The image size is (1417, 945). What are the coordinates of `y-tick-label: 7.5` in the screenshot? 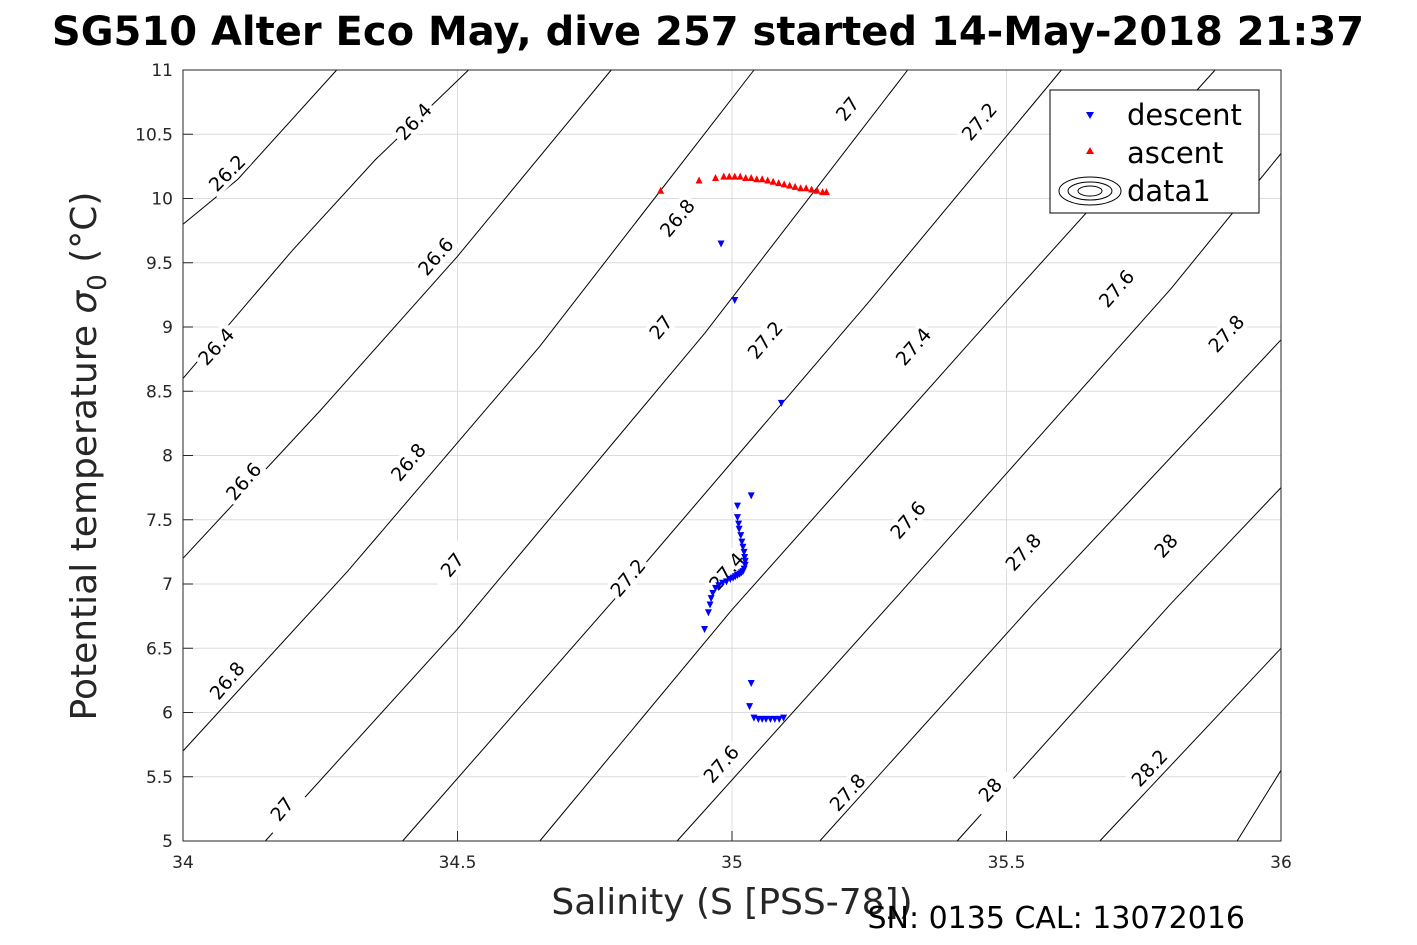 It's located at (159, 521).